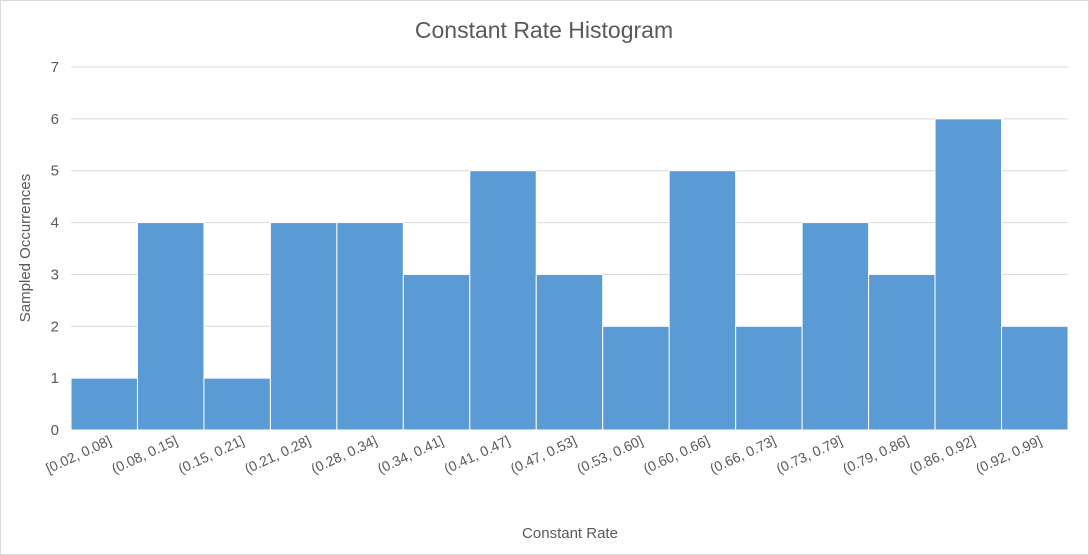 Image resolution: width=1089 pixels, height=555 pixels. Describe the element at coordinates (55, 274) in the screenshot. I see `y-tick-label-3: 3` at that location.